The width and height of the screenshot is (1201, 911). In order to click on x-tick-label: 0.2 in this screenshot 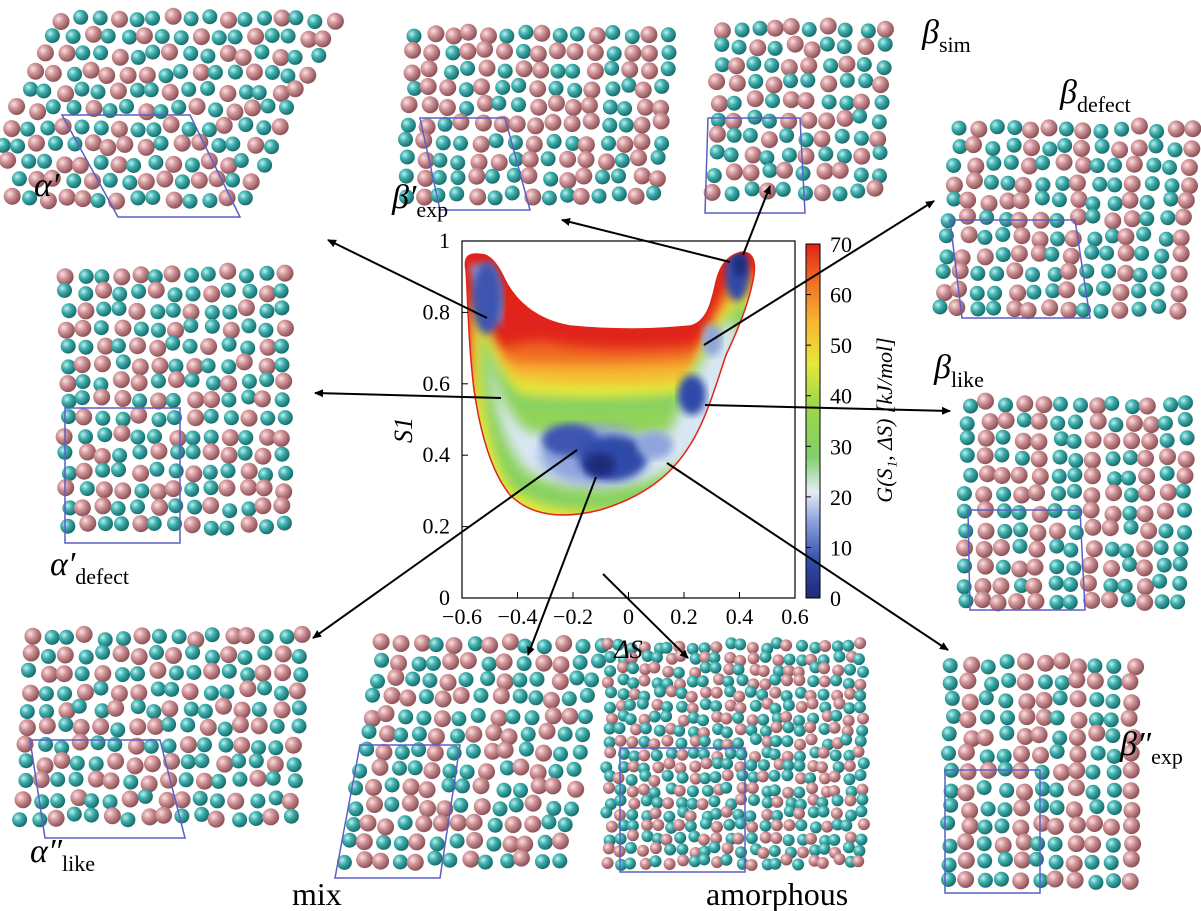, I will do `click(684, 616)`.